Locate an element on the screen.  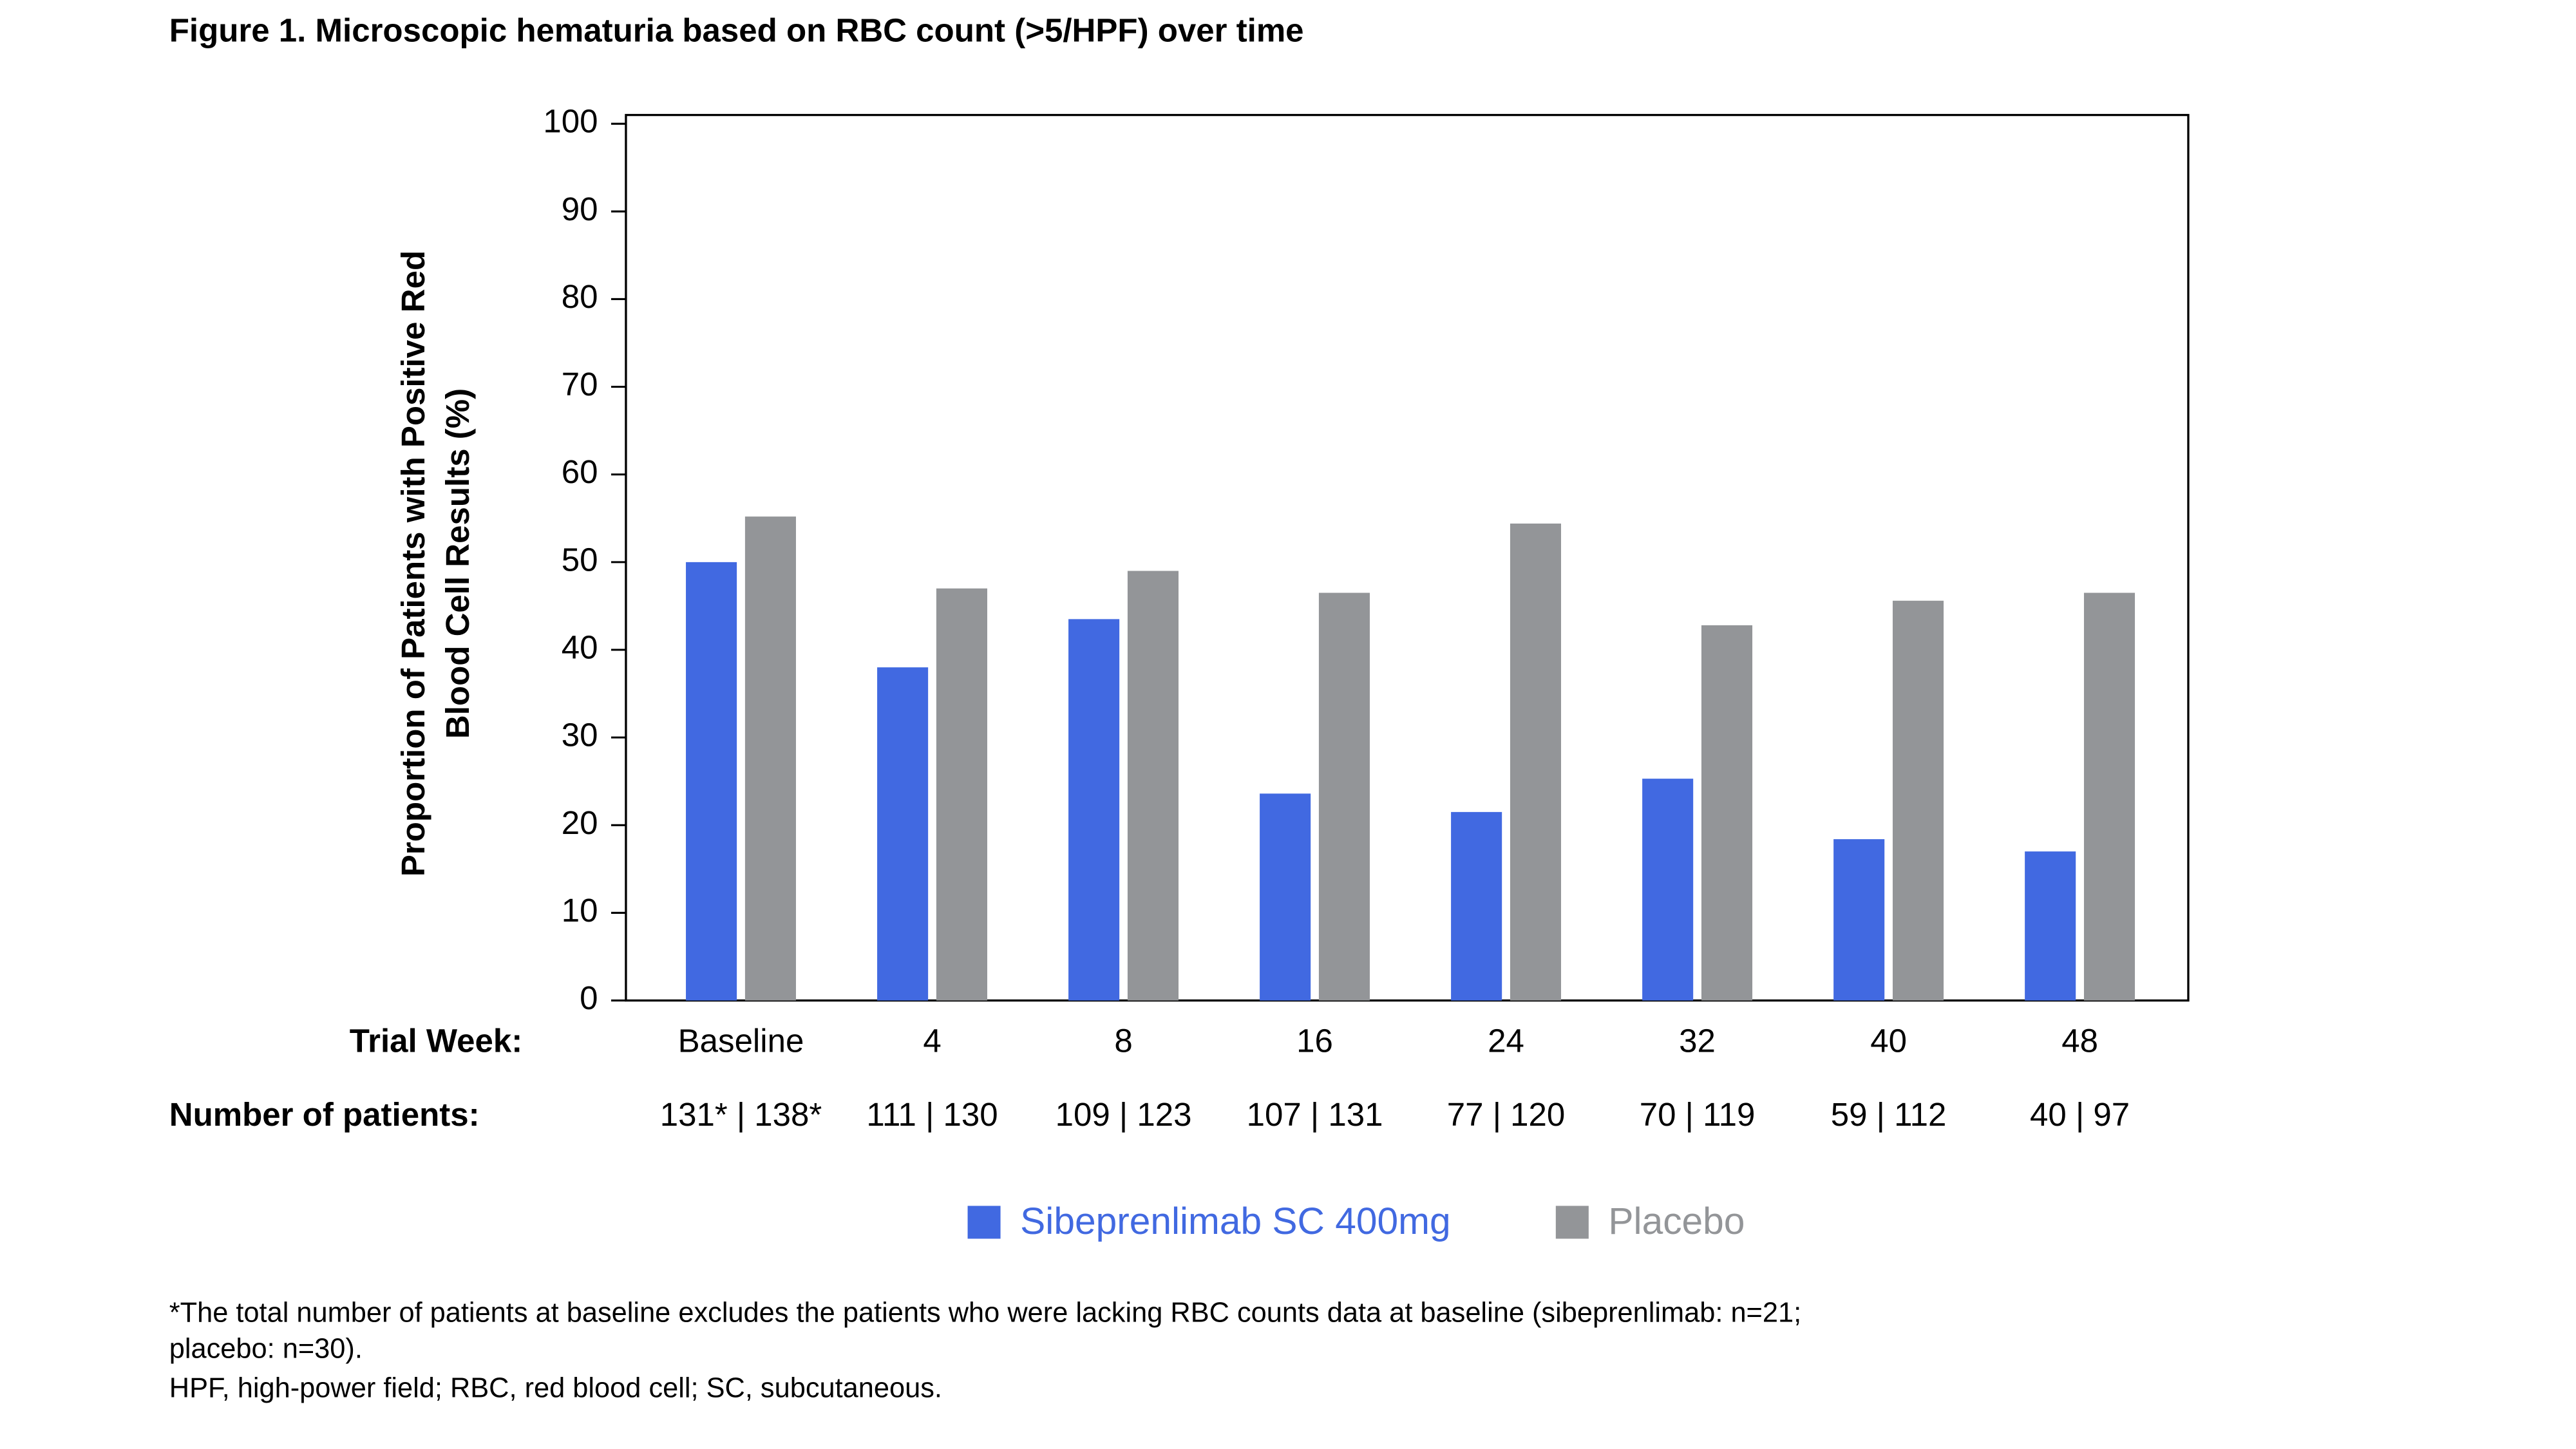
y-tick-label: 40 is located at coordinates (580, 647).